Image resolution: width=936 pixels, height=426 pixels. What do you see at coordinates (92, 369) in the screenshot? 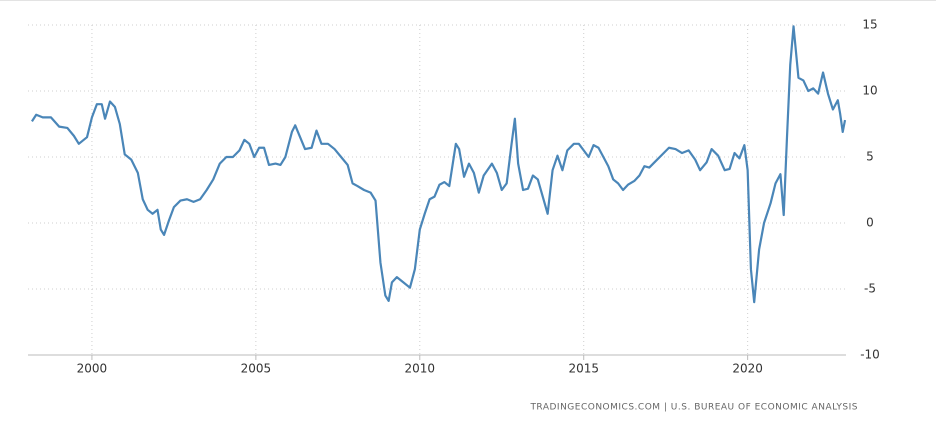
I see `x-tick-label: 2000` at bounding box center [92, 369].